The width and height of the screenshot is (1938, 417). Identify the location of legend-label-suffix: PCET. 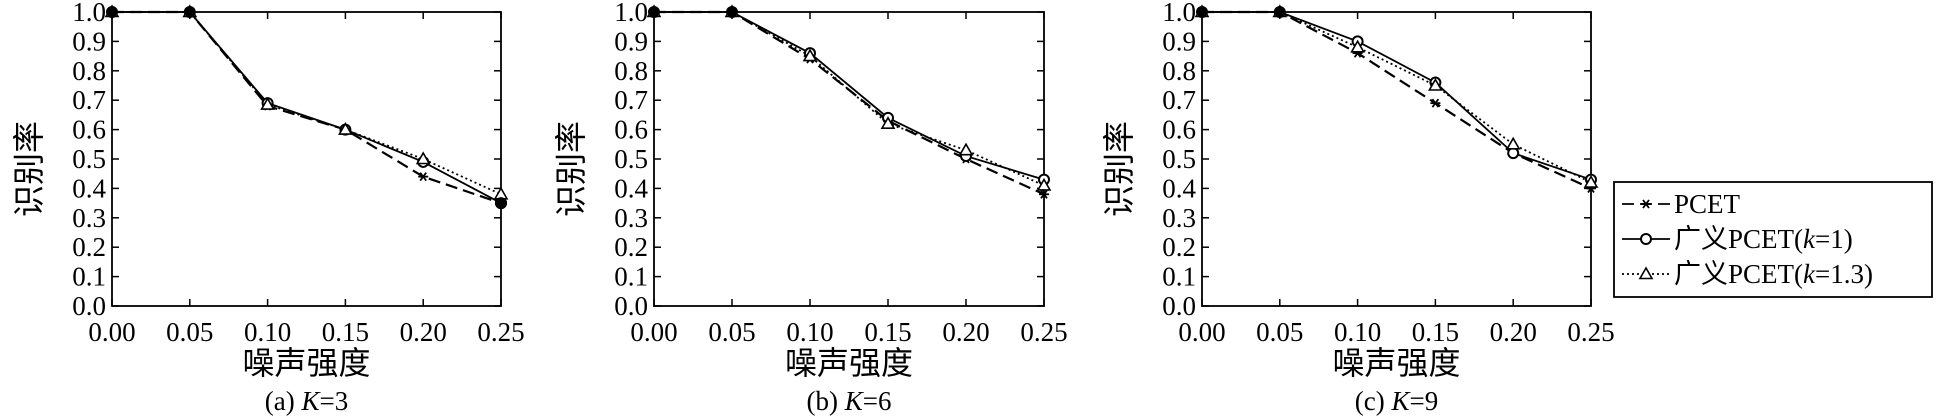
(1707, 204).